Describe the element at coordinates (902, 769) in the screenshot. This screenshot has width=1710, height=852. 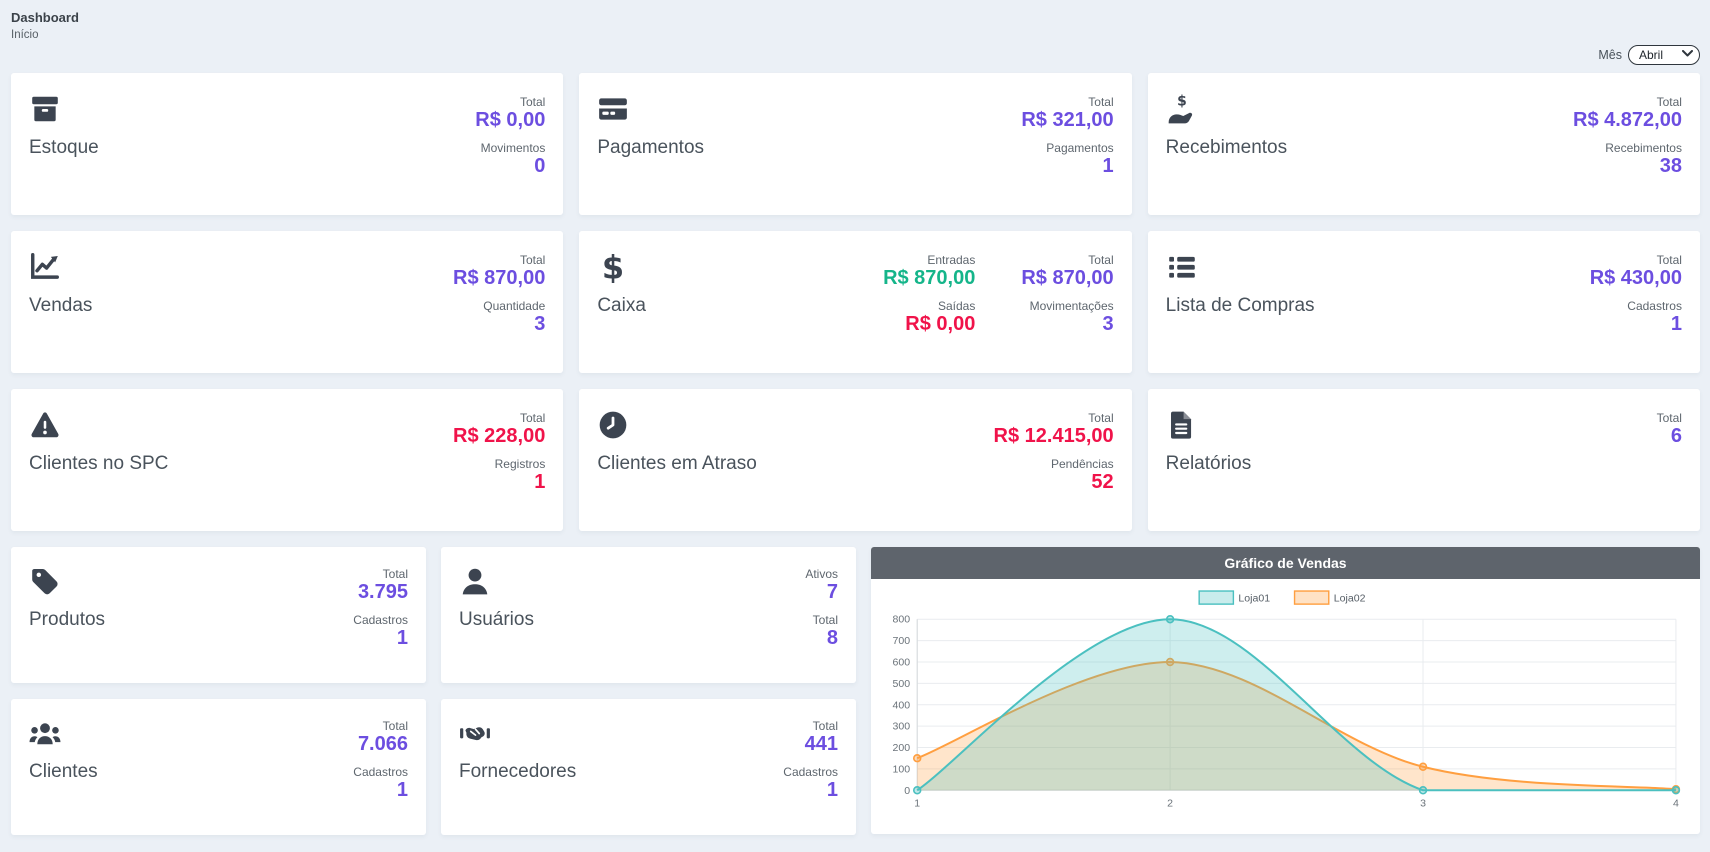
I see `svg-text: 100` at that location.